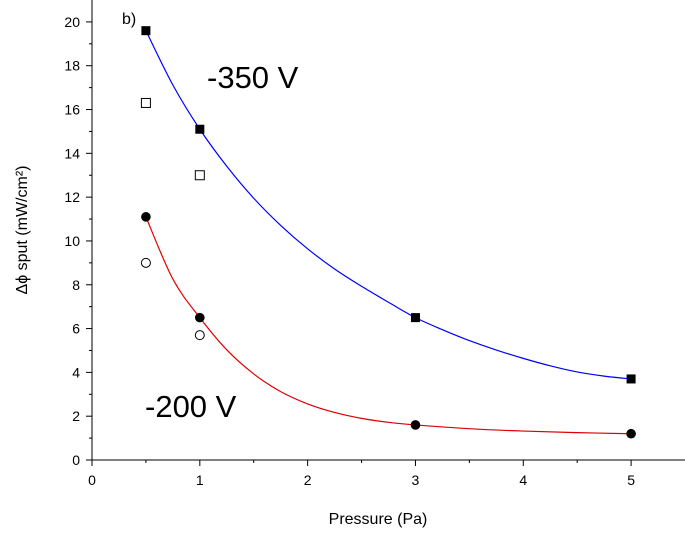 The width and height of the screenshot is (685, 533). What do you see at coordinates (92, 480) in the screenshot?
I see `x-tick-label: 0` at bounding box center [92, 480].